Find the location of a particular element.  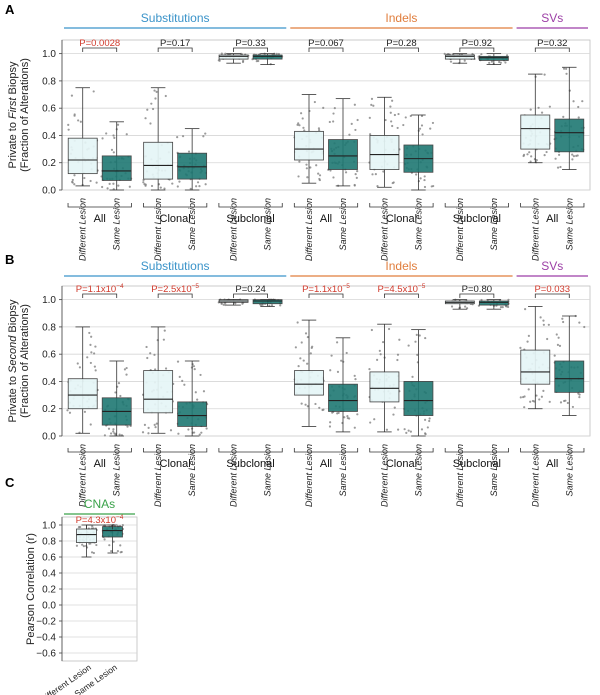

group-label: Subclonal is located at coordinates (250, 464).